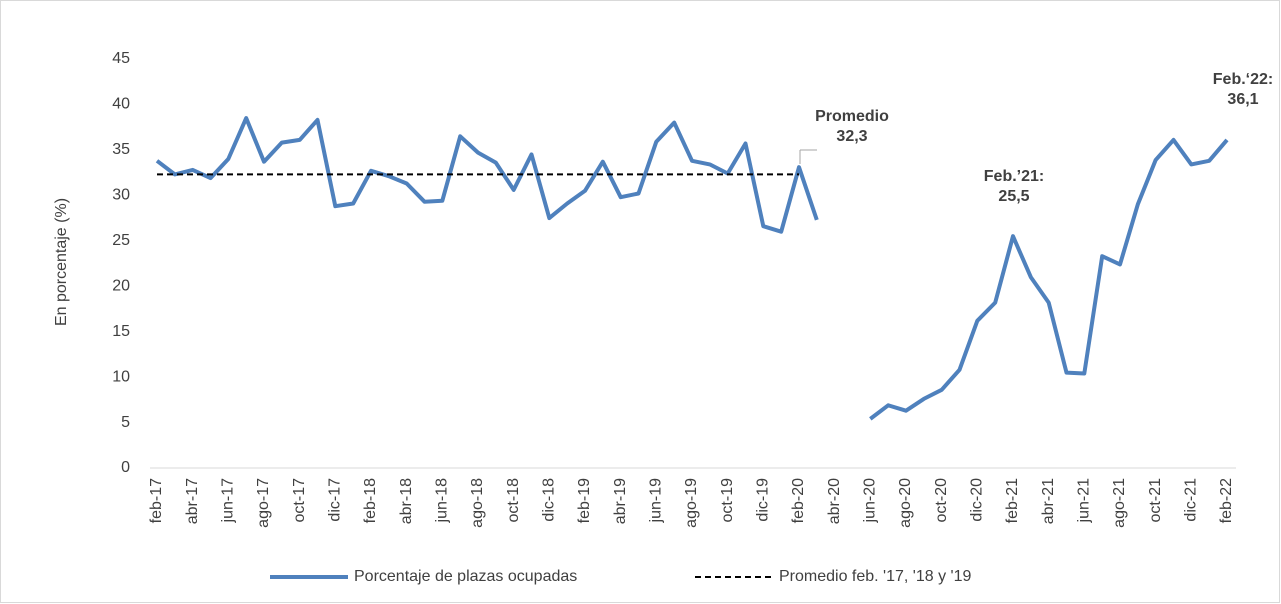  Describe the element at coordinates (1084, 501) in the screenshot. I see `x-tick-label: jun-21` at that location.